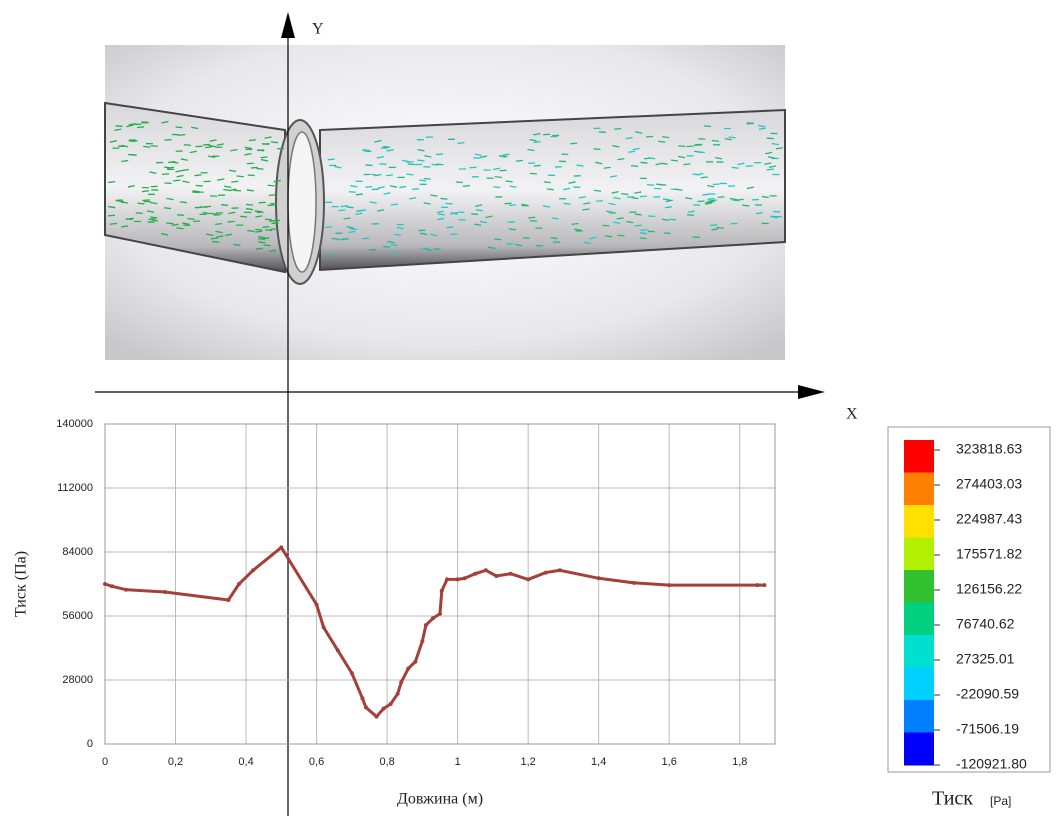  What do you see at coordinates (952, 799) in the screenshot?
I see `colorbar-title: Тиск` at bounding box center [952, 799].